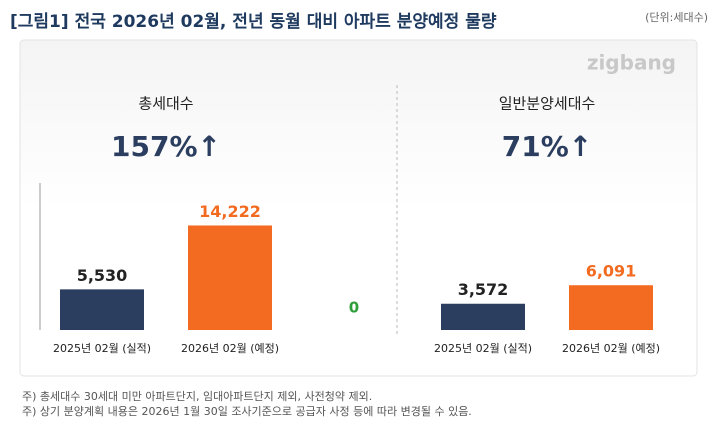  Describe the element at coordinates (253, 22) in the screenshot. I see `page-title: [그림1] 전국 2026년 02월, 전년 동월 대비 아파트 분양예정 물량` at that location.